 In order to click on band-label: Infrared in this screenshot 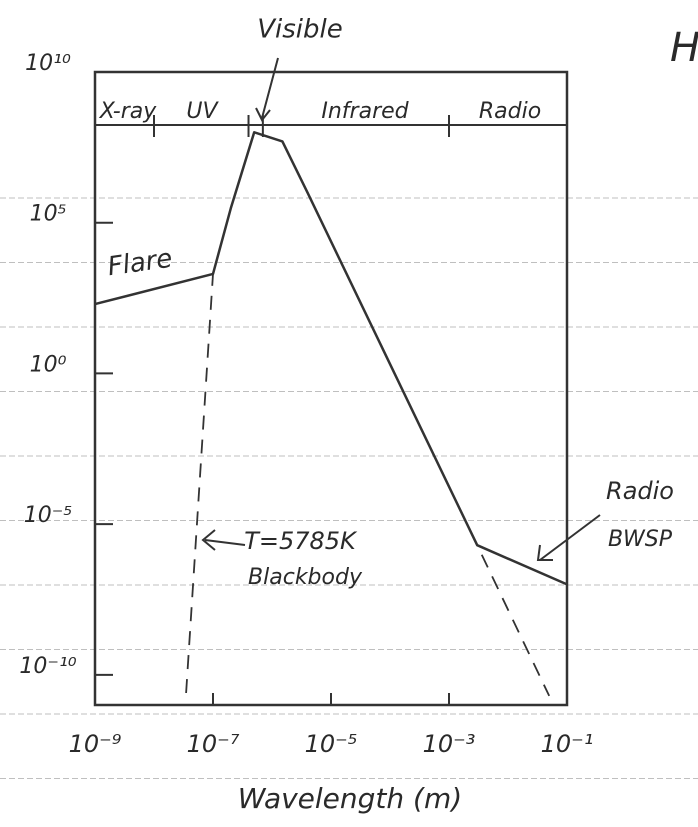, I will do `click(365, 111)`.